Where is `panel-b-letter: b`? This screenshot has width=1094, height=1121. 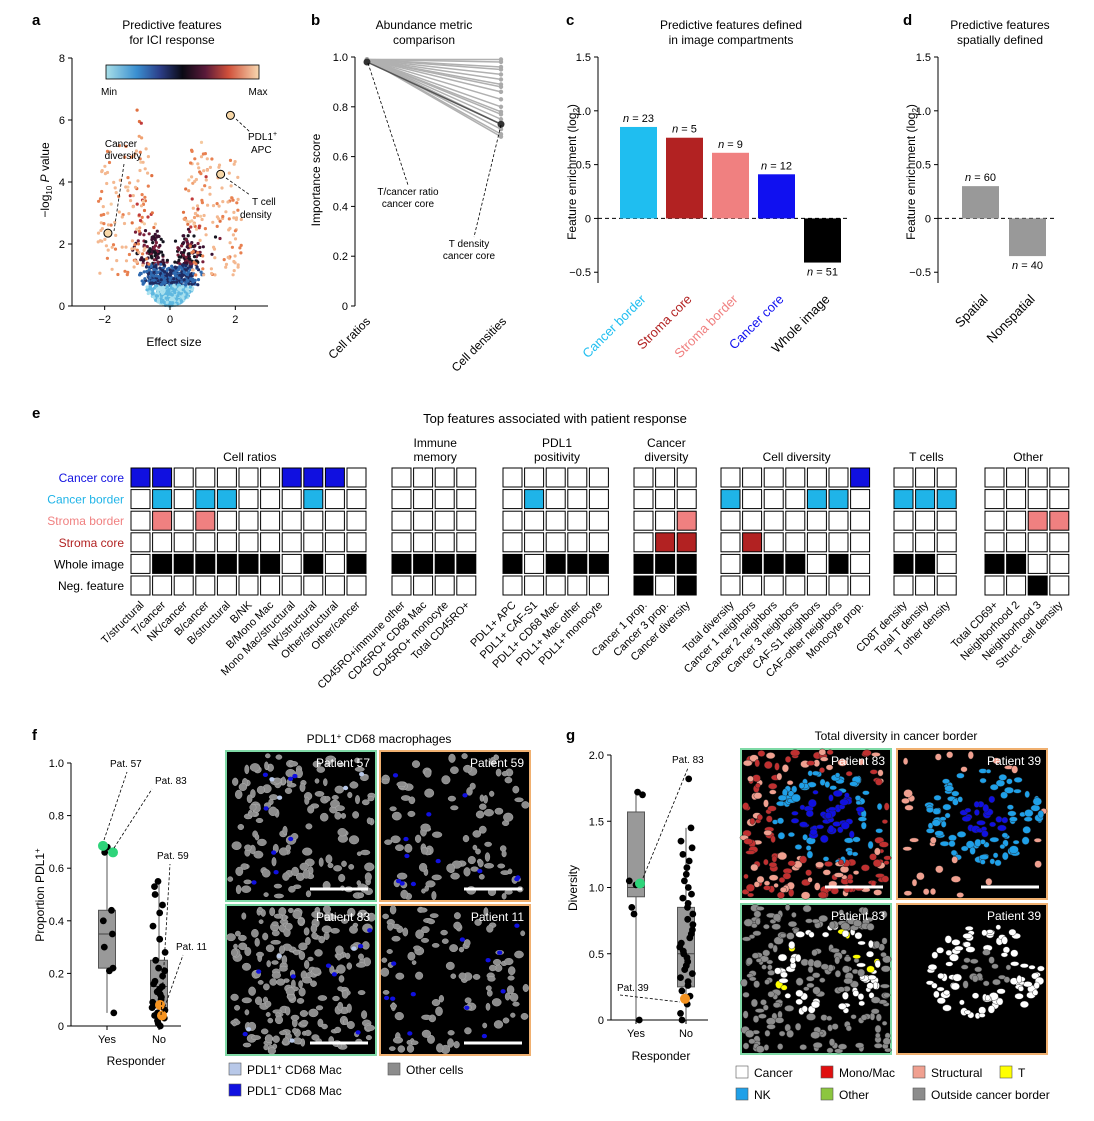
panel-b-letter: b is located at coordinates (315, 20).